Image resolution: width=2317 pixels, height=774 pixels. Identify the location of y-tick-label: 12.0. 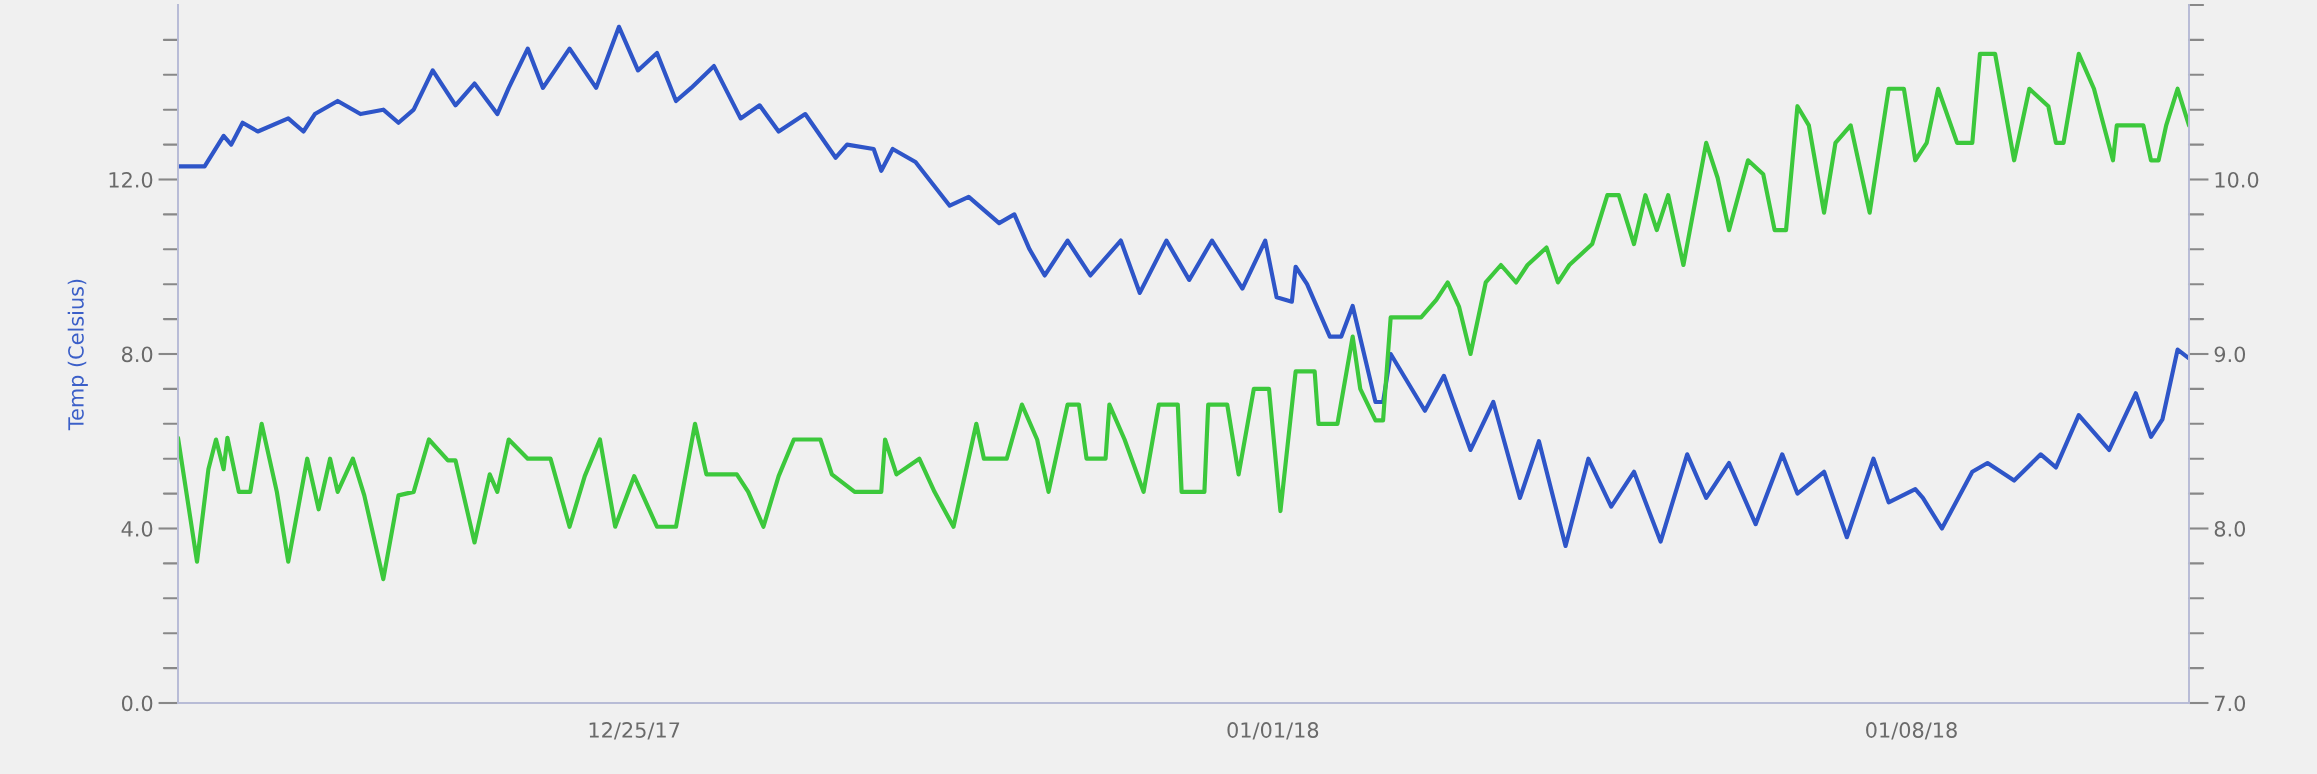
(131, 179).